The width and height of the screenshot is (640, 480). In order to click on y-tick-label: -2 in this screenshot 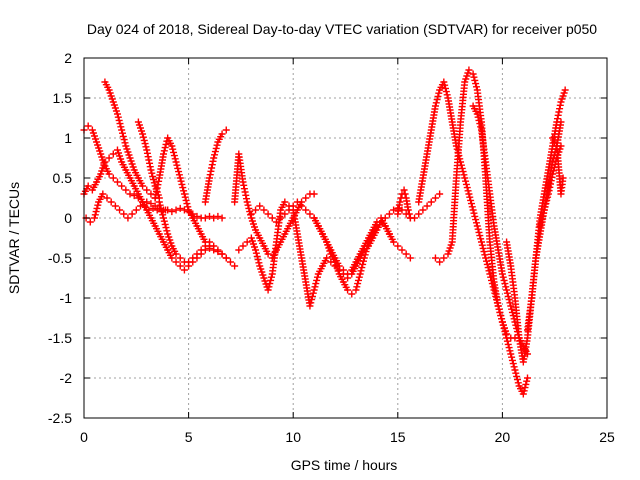, I will do `click(66, 378)`.